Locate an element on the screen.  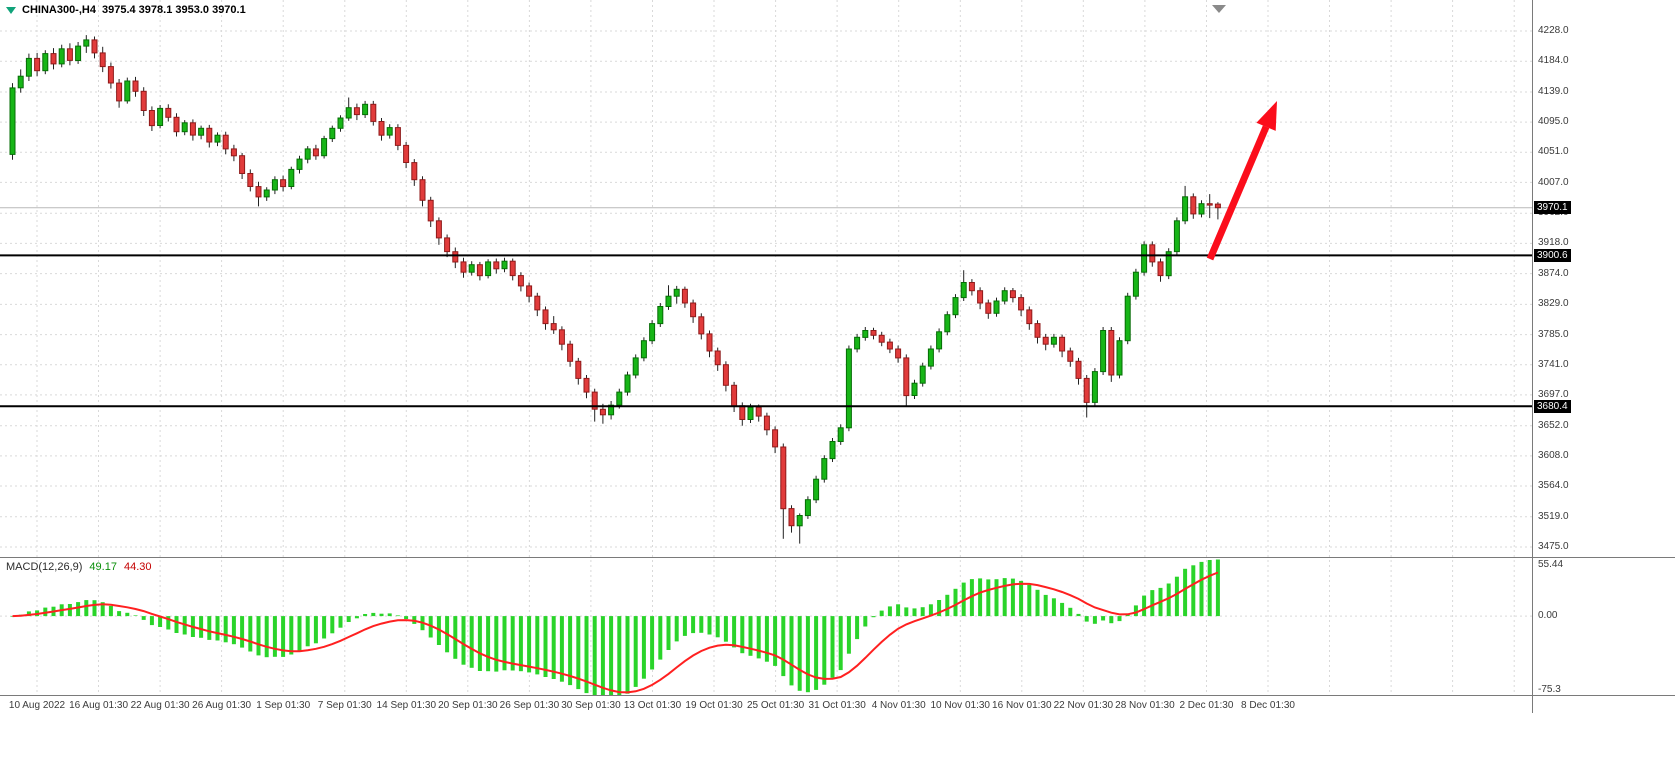
price-tick-label: 3519.0 is located at coordinates (1553, 516).